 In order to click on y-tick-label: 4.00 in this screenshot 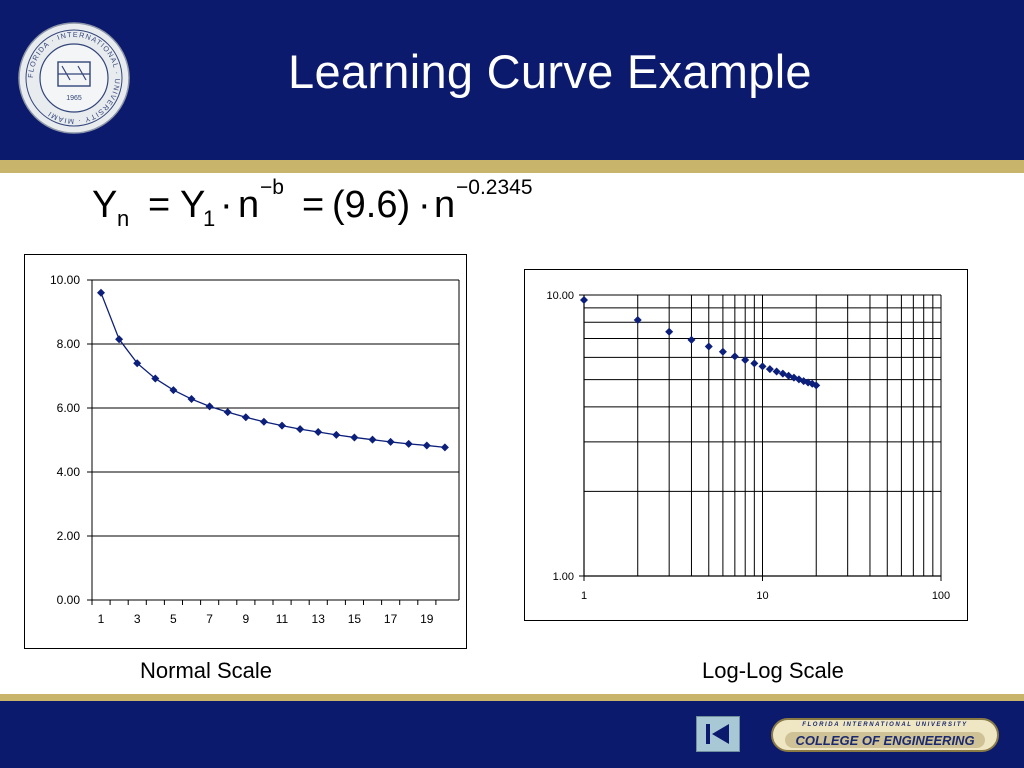, I will do `click(69, 472)`.